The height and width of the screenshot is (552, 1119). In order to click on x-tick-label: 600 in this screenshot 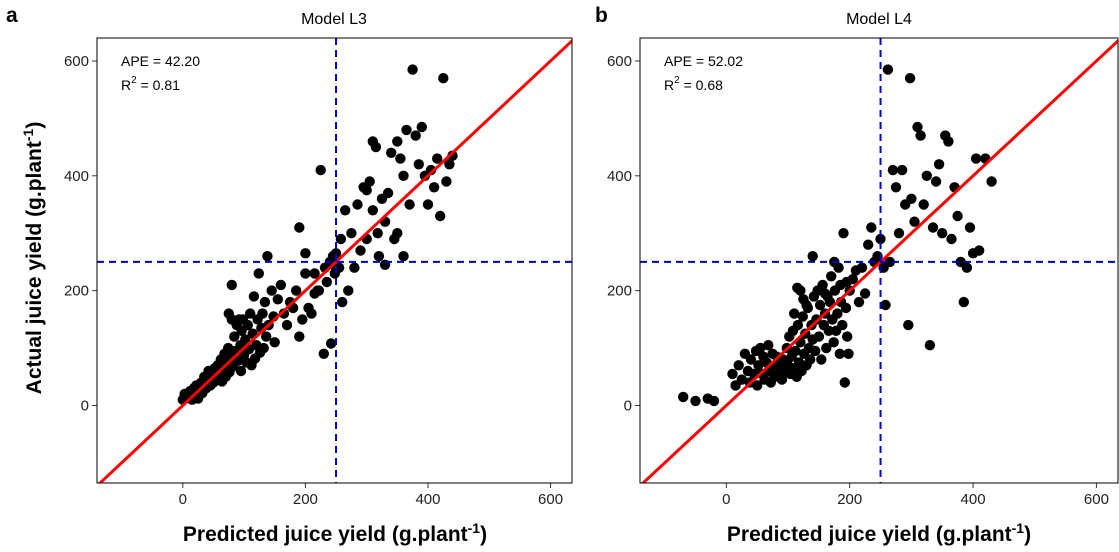, I will do `click(550, 499)`.